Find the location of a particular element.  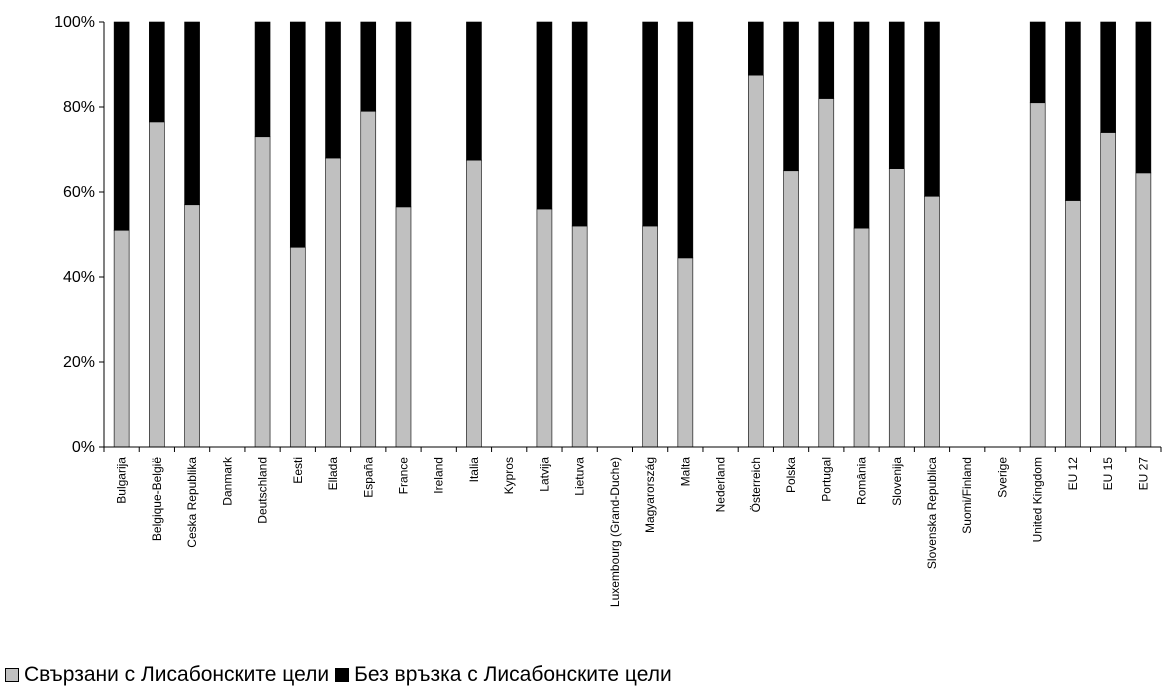

x-category-label: Nederland is located at coordinates (721, 484).